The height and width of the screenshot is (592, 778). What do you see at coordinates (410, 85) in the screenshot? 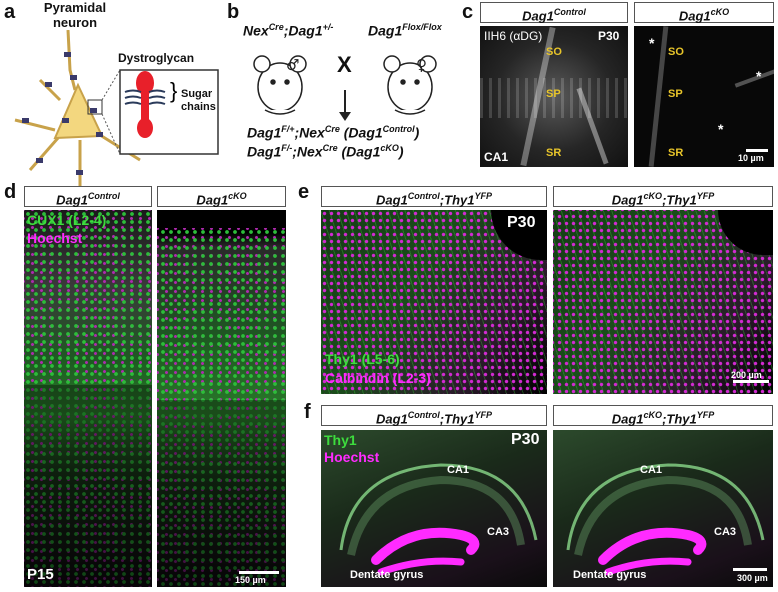
I see `female-mouse-icon` at bounding box center [410, 85].